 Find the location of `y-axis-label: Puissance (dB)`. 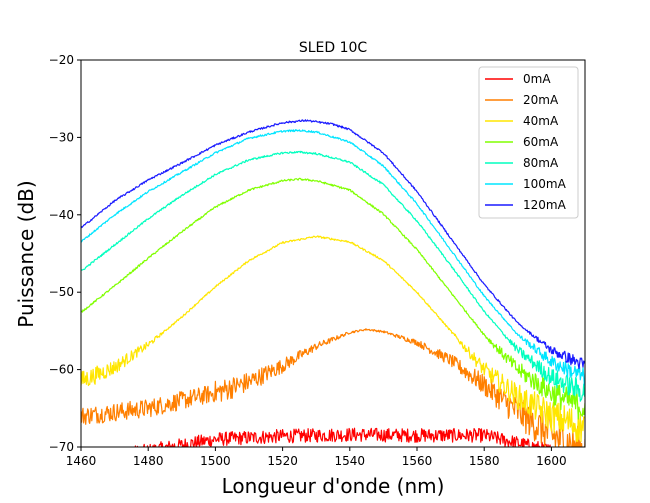

y-axis-label: Puissance (dB) is located at coordinates (26, 253).